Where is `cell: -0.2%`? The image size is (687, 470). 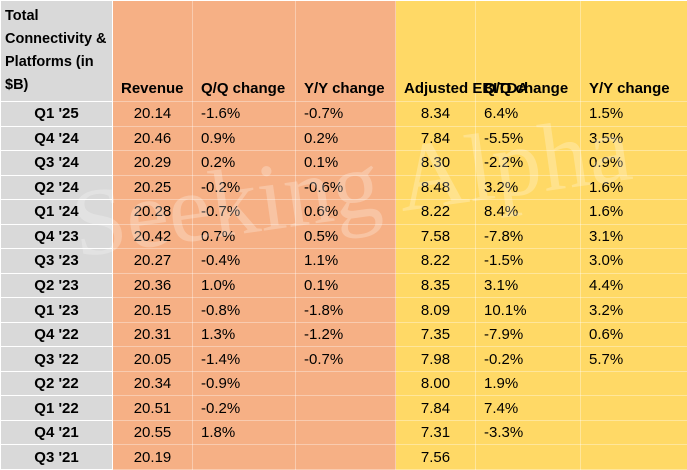 cell: -0.2% is located at coordinates (244, 408).